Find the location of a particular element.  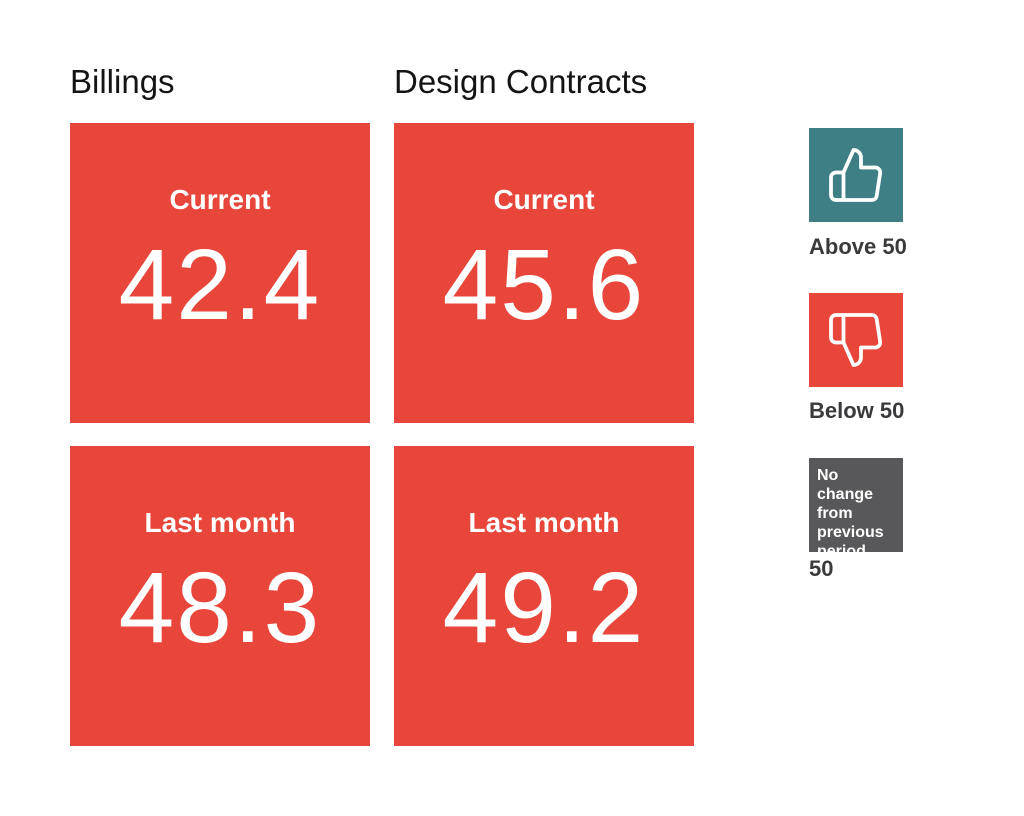

tile-billings-last-month: Last month 48.3 is located at coordinates (220, 596).